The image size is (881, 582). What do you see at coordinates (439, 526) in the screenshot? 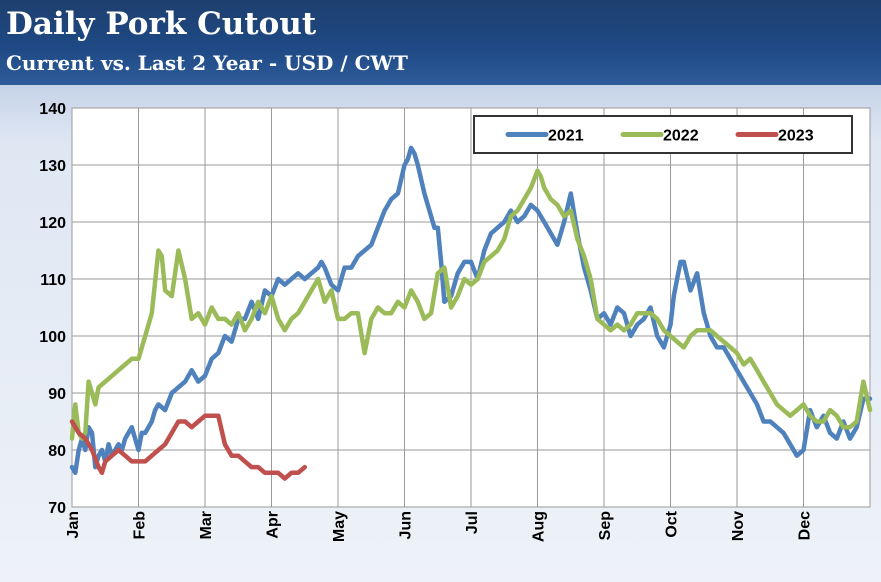
I see `x-axis-ticks: Jan Feb Mar Apr May Jun Jul Aug Sep Oct Nov Dec` at bounding box center [439, 526].